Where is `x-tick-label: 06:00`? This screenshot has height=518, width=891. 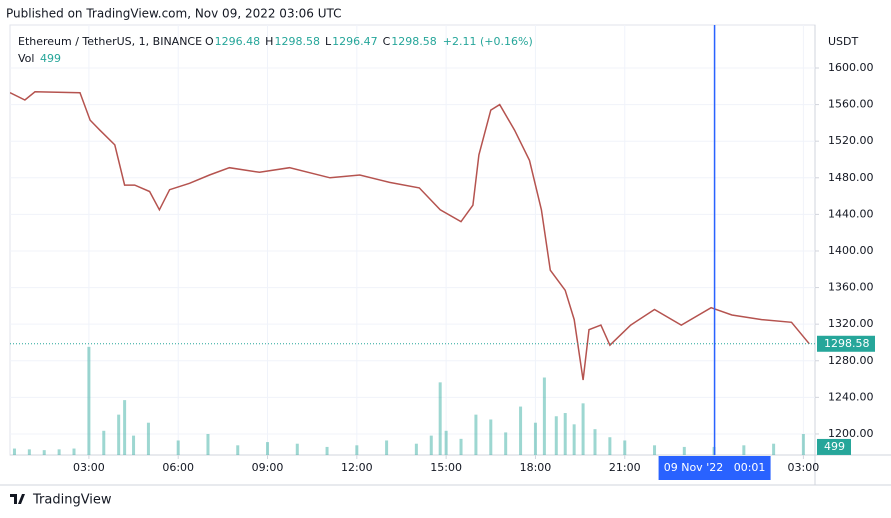 x-tick-label: 06:00 is located at coordinates (178, 467).